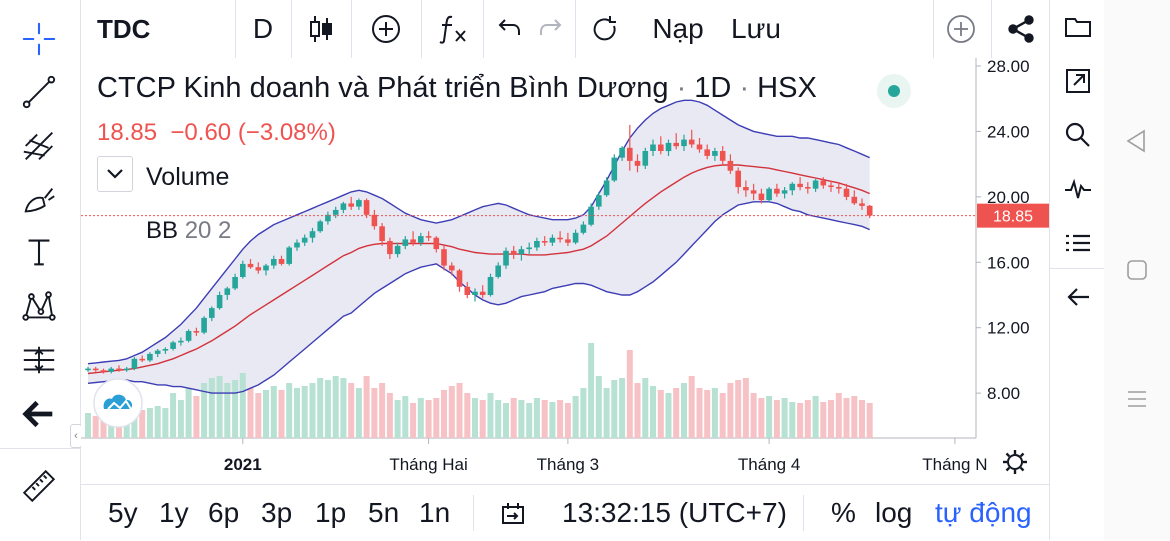 The height and width of the screenshot is (541, 1170). Describe the element at coordinates (674, 513) in the screenshot. I see `clock-timezone: 13:32:15 (UTC+7)` at that location.